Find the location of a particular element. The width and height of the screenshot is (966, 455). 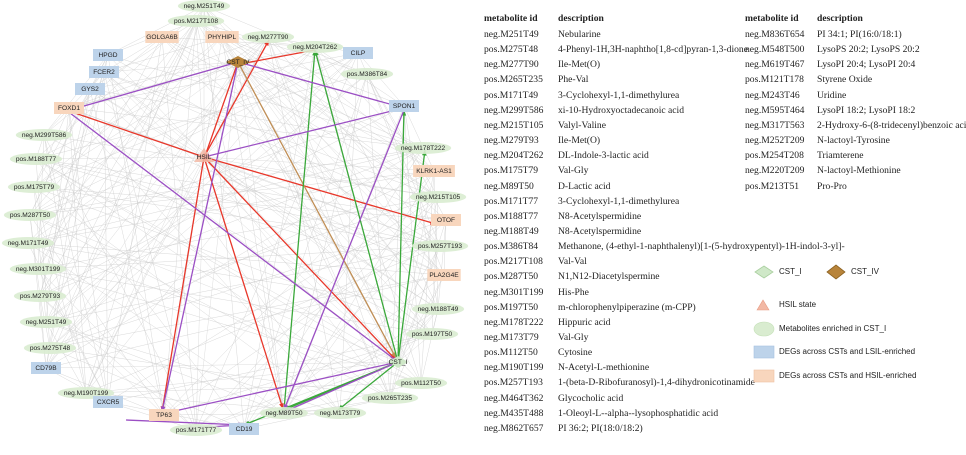

table1-metabolite-id: pos.M175T79 is located at coordinates (511, 171).